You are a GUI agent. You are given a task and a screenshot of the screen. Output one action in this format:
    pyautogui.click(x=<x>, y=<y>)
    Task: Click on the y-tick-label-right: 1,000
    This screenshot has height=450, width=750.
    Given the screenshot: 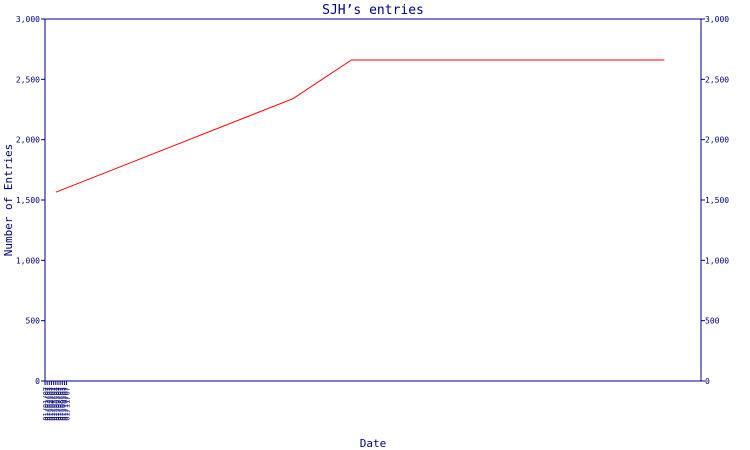 What is the action you would take?
    pyautogui.click(x=717, y=260)
    